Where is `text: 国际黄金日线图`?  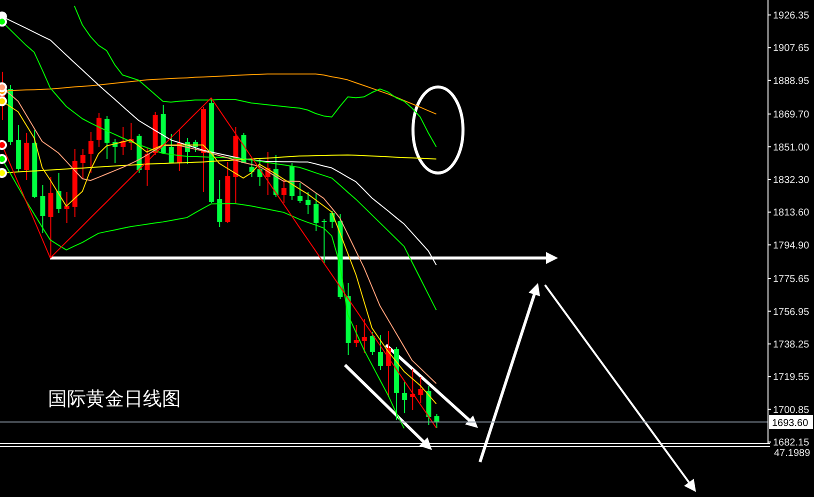 text: 国际黄金日线图 is located at coordinates (114, 399).